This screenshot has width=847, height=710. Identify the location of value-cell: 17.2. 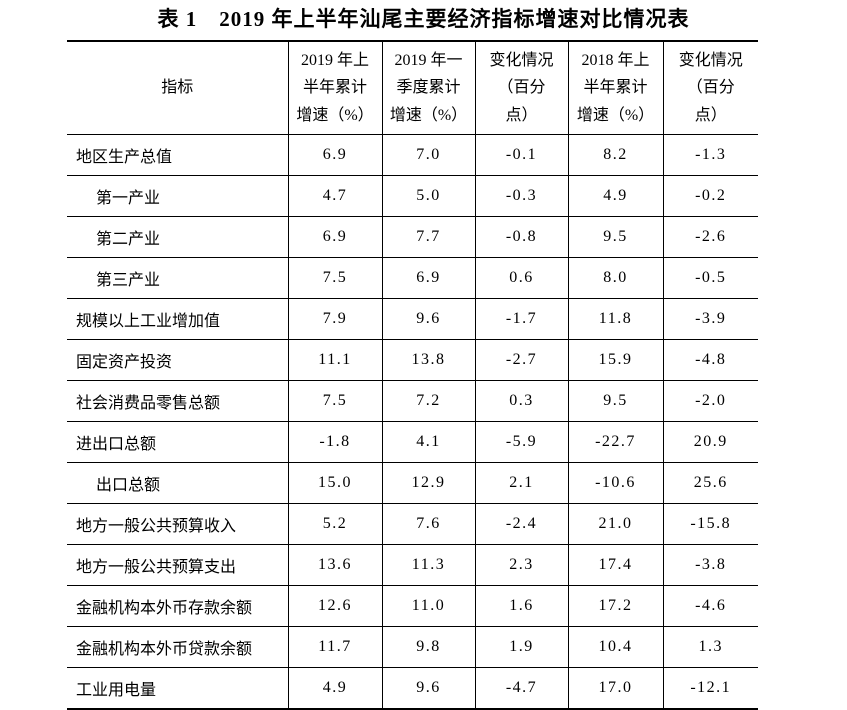
(615, 606).